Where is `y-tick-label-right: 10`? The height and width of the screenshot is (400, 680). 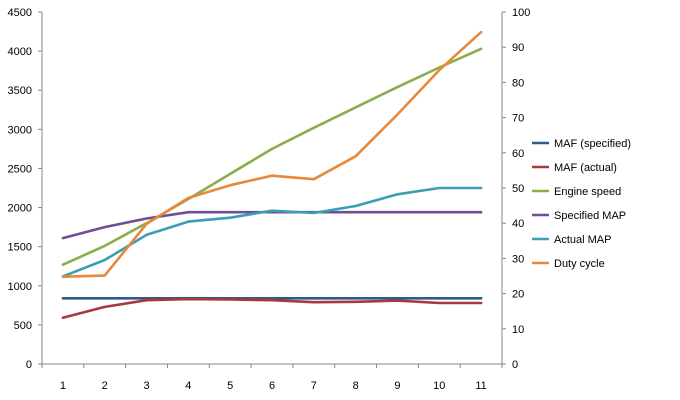 y-tick-label-right: 10 is located at coordinates (518, 330).